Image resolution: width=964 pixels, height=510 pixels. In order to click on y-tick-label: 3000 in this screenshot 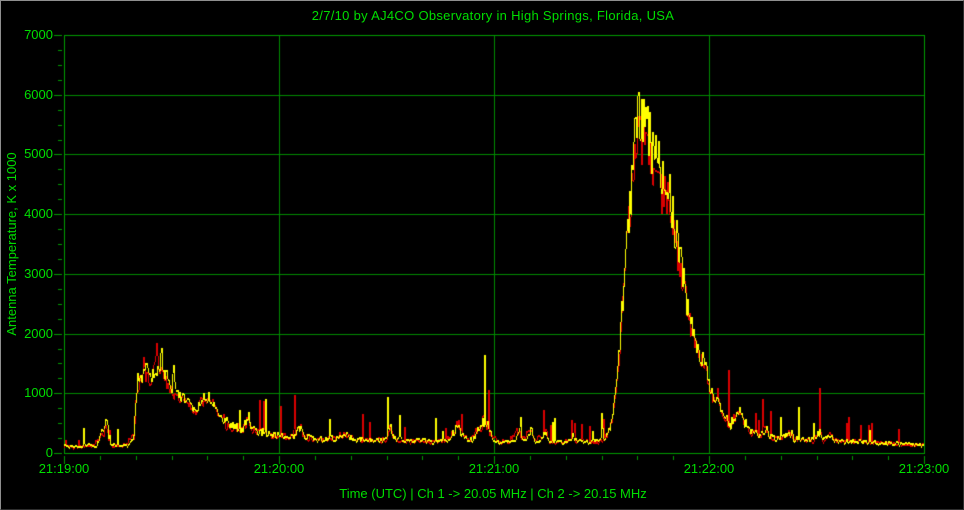, I will do `click(38, 273)`.